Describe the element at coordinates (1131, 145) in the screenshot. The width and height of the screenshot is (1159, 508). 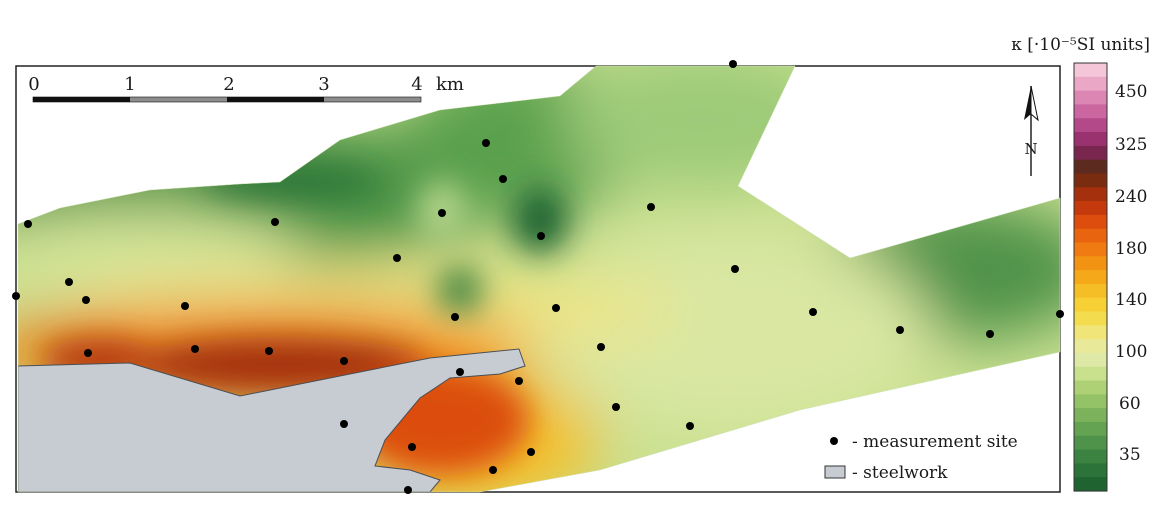
I see `colorbar-tick-325: 325` at that location.